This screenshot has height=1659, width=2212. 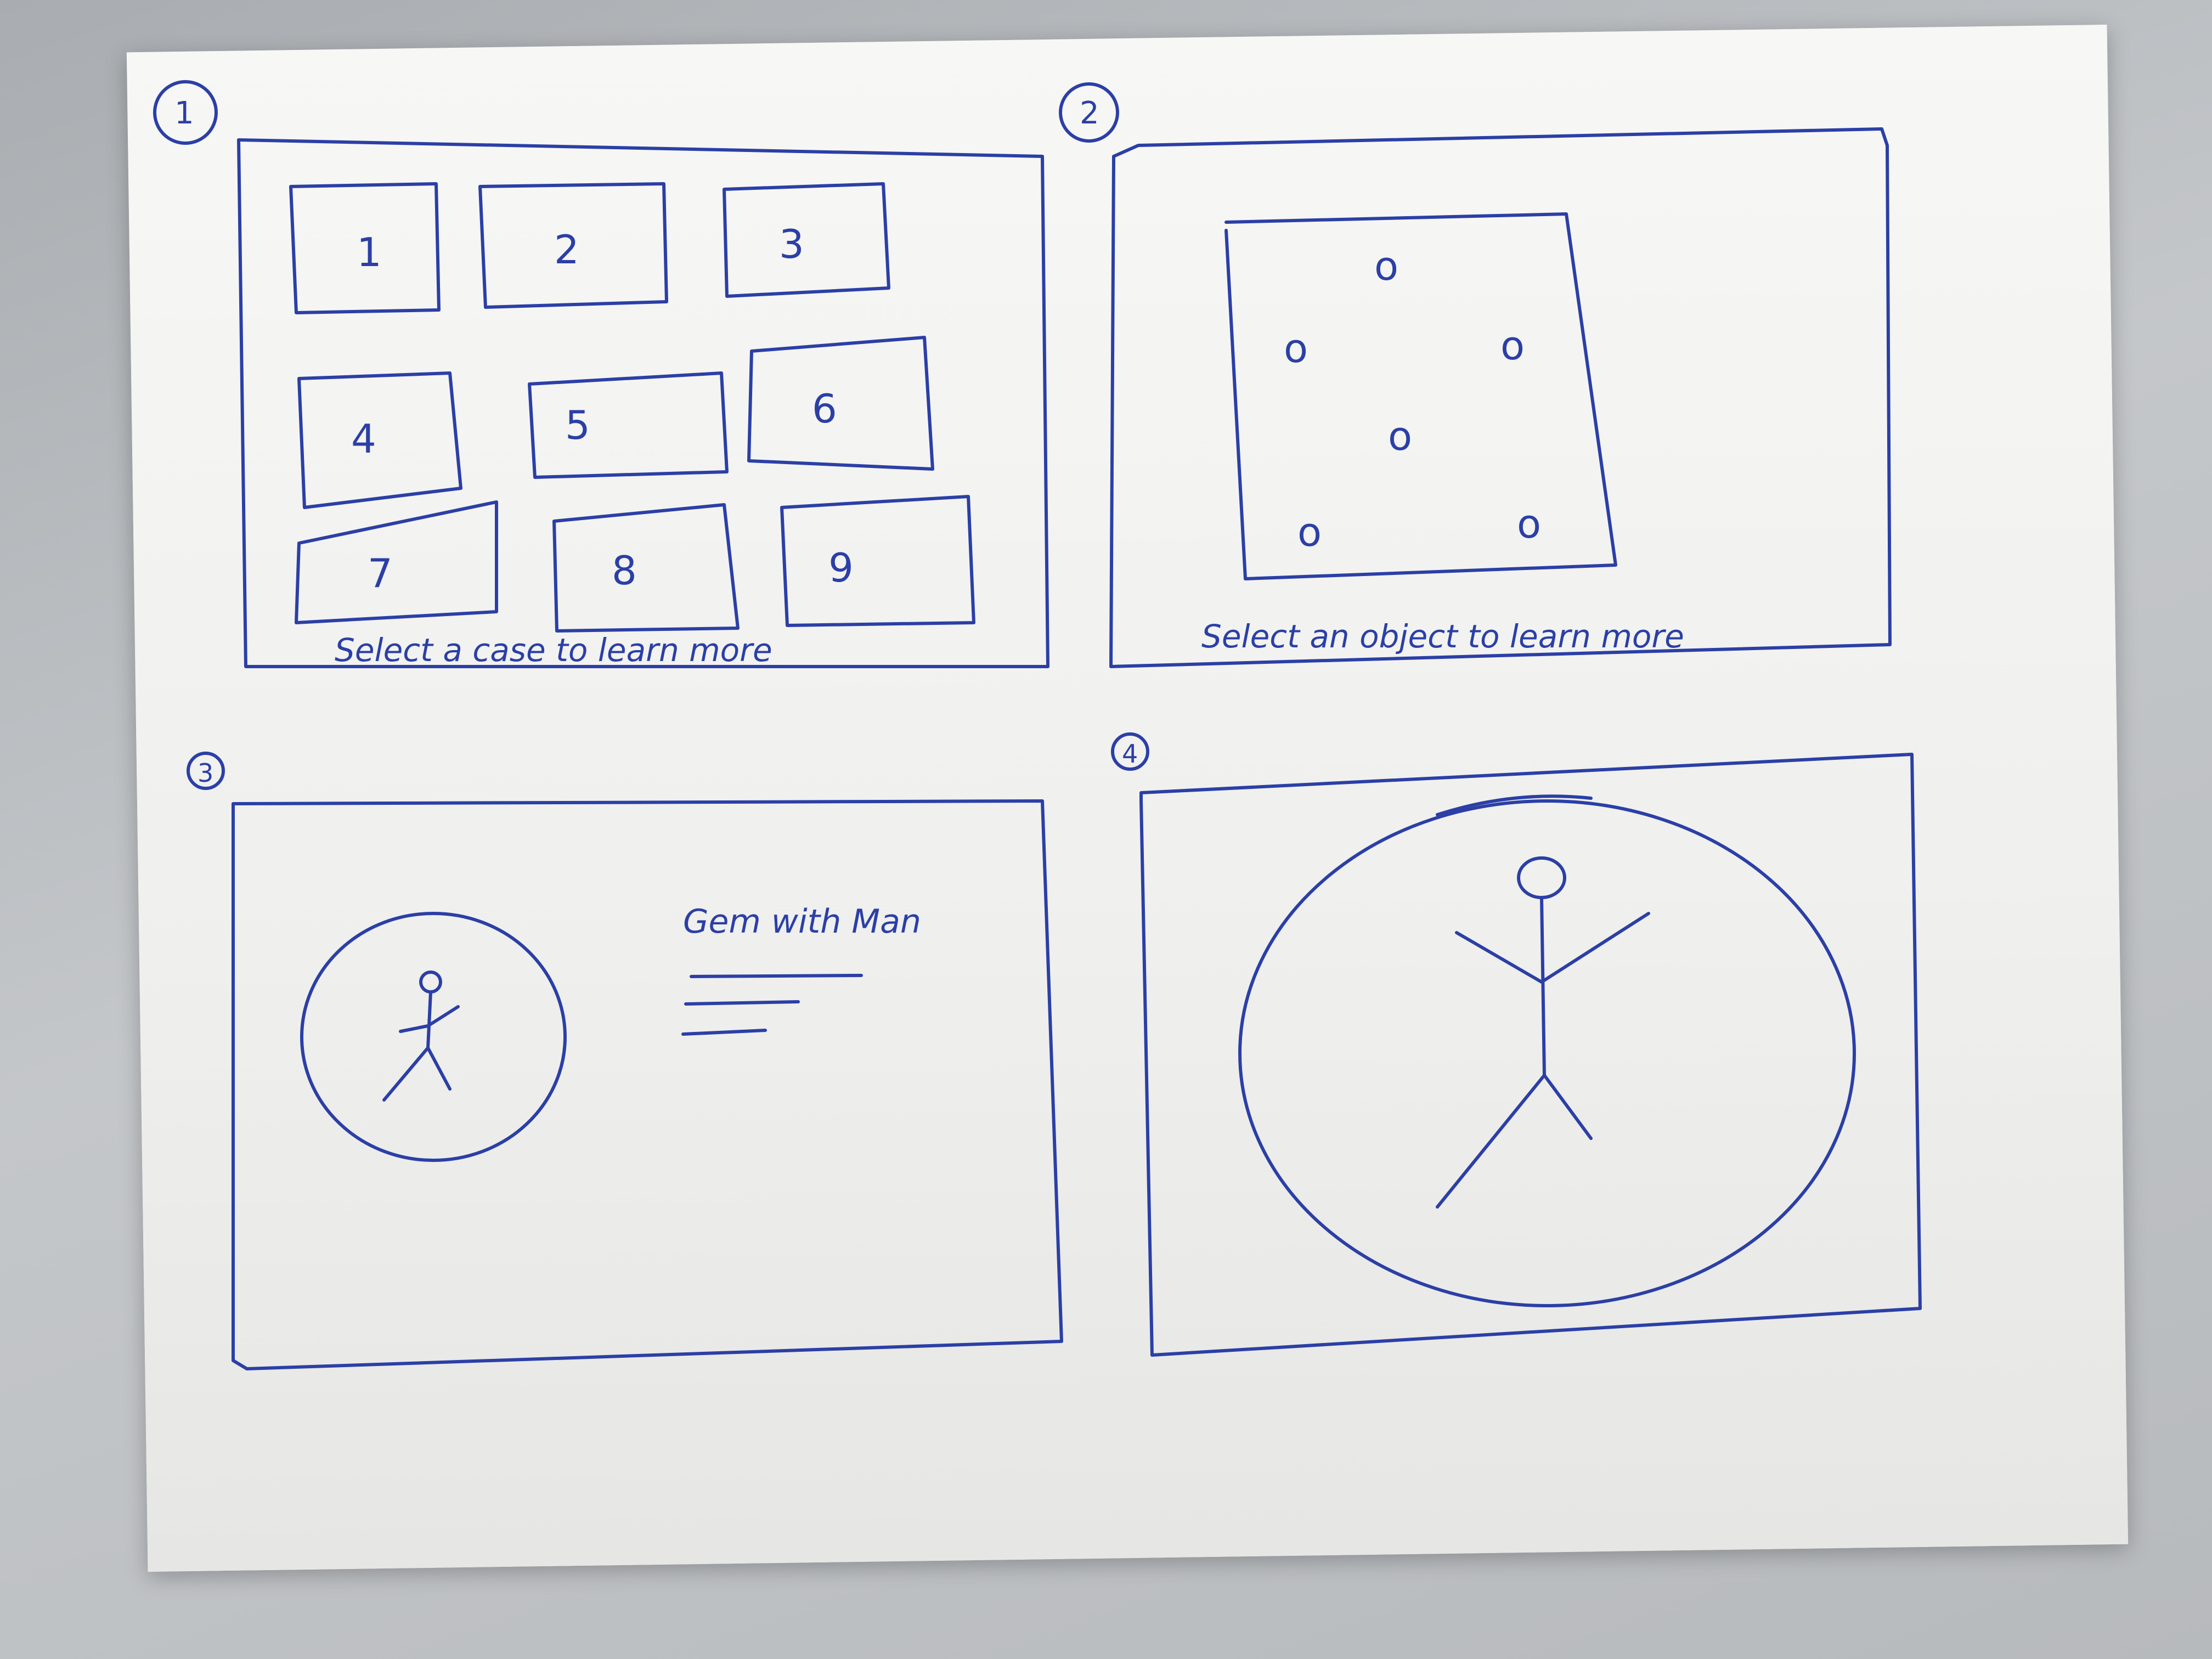 I want to click on panel-1-frame, so click(x=643, y=403).